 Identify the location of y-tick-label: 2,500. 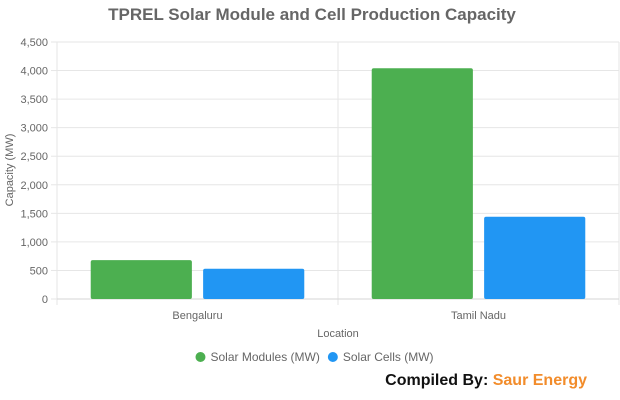
(34, 157).